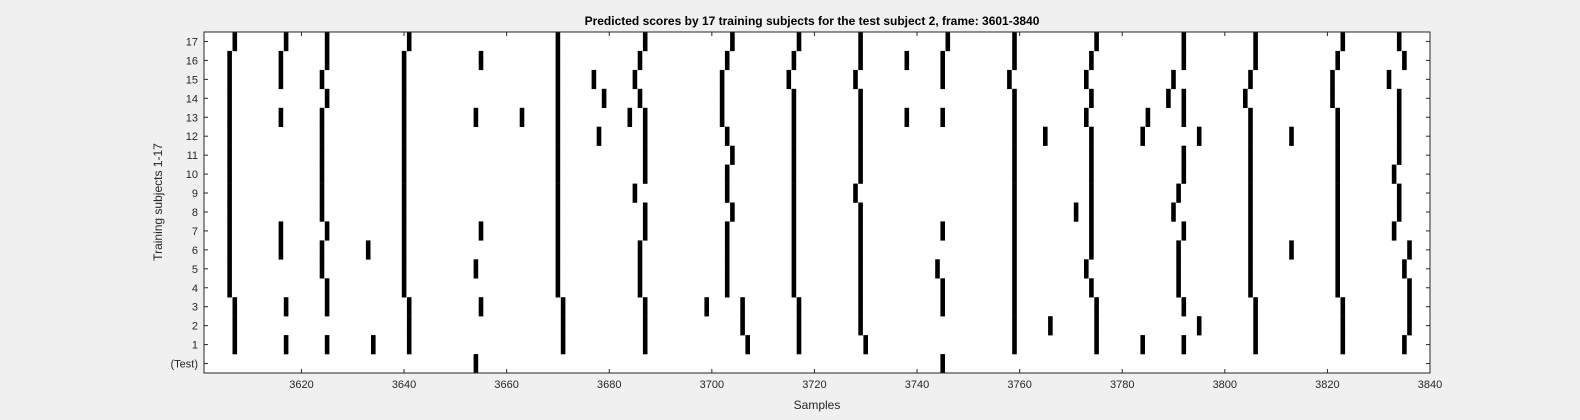  What do you see at coordinates (1122, 385) in the screenshot?
I see `x-tick-label: 3780` at bounding box center [1122, 385].